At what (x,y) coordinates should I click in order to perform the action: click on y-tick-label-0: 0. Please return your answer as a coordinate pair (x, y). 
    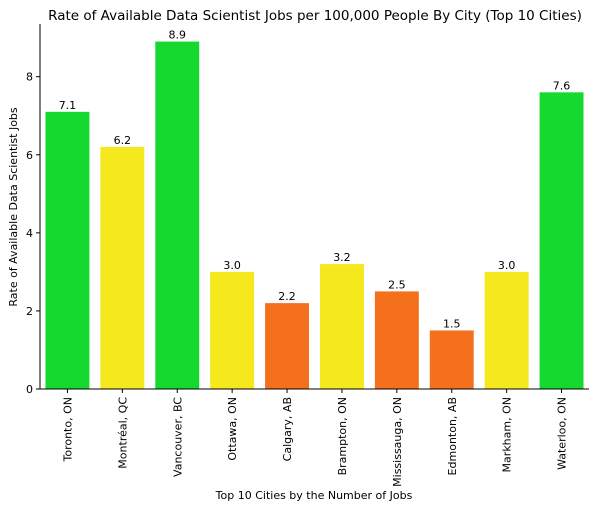
    Looking at the image, I should click on (29, 389).